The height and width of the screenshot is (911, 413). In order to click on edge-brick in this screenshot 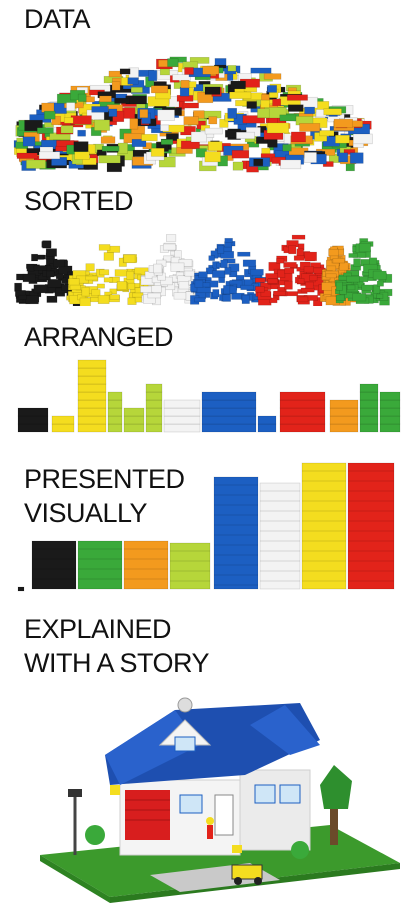, I will do `click(21, 589)`.